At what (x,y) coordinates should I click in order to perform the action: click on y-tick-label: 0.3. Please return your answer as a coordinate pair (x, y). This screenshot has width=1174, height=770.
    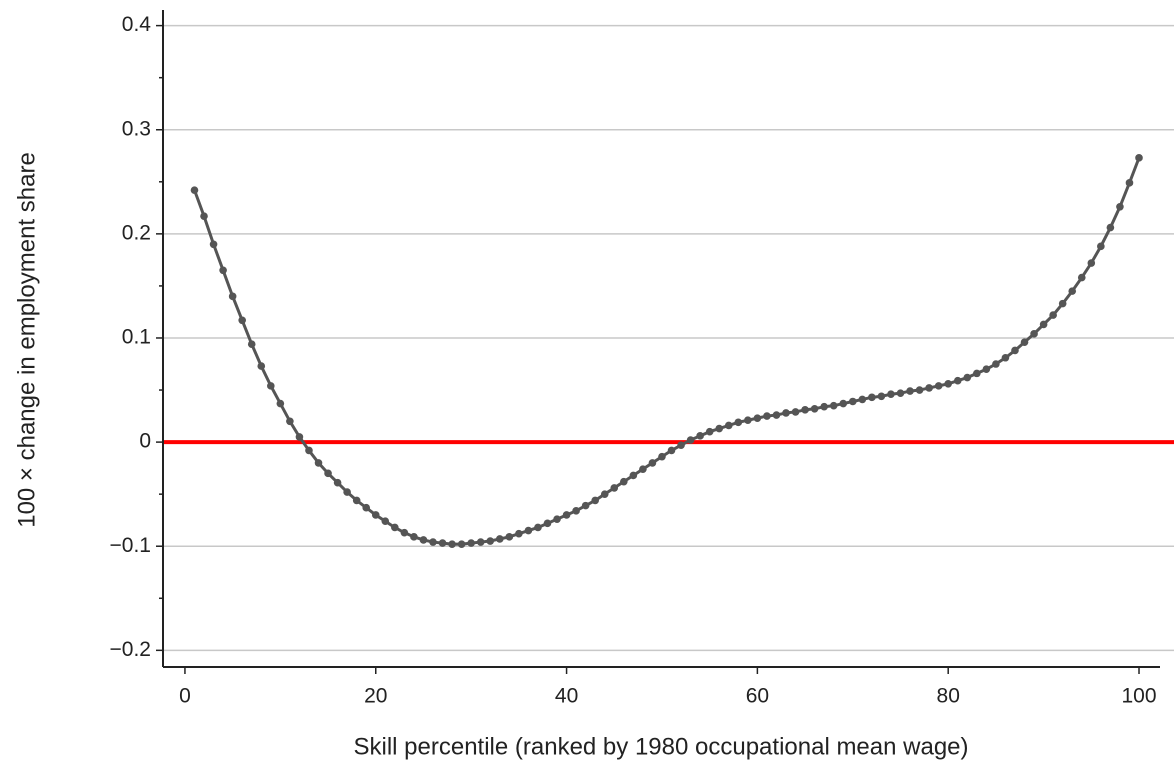
    Looking at the image, I should click on (136, 128).